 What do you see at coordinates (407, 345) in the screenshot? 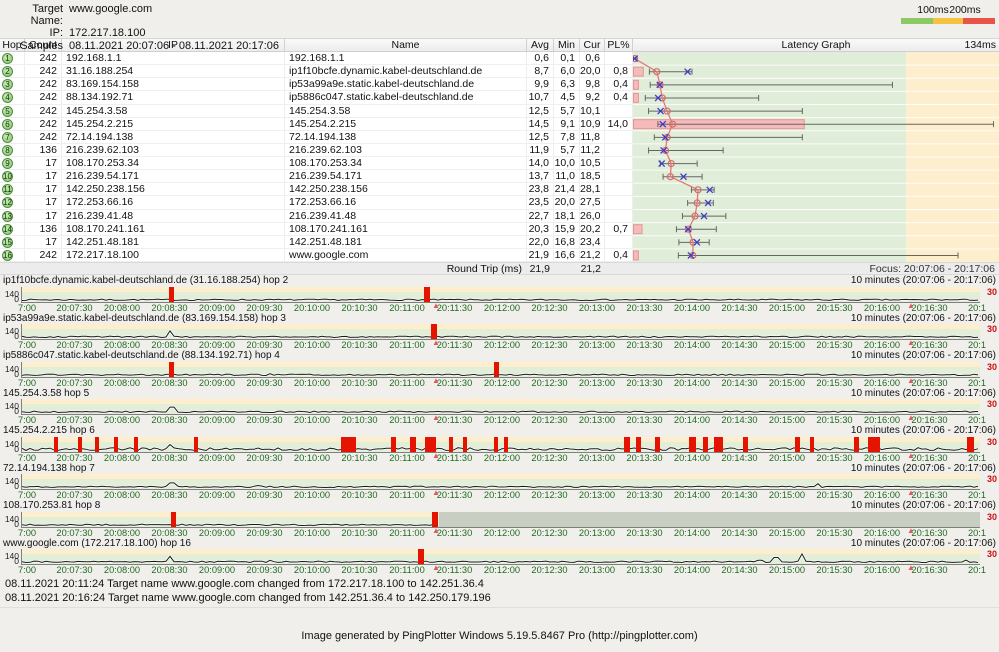
I see `time-tick-label: 20:11:00` at bounding box center [407, 345].